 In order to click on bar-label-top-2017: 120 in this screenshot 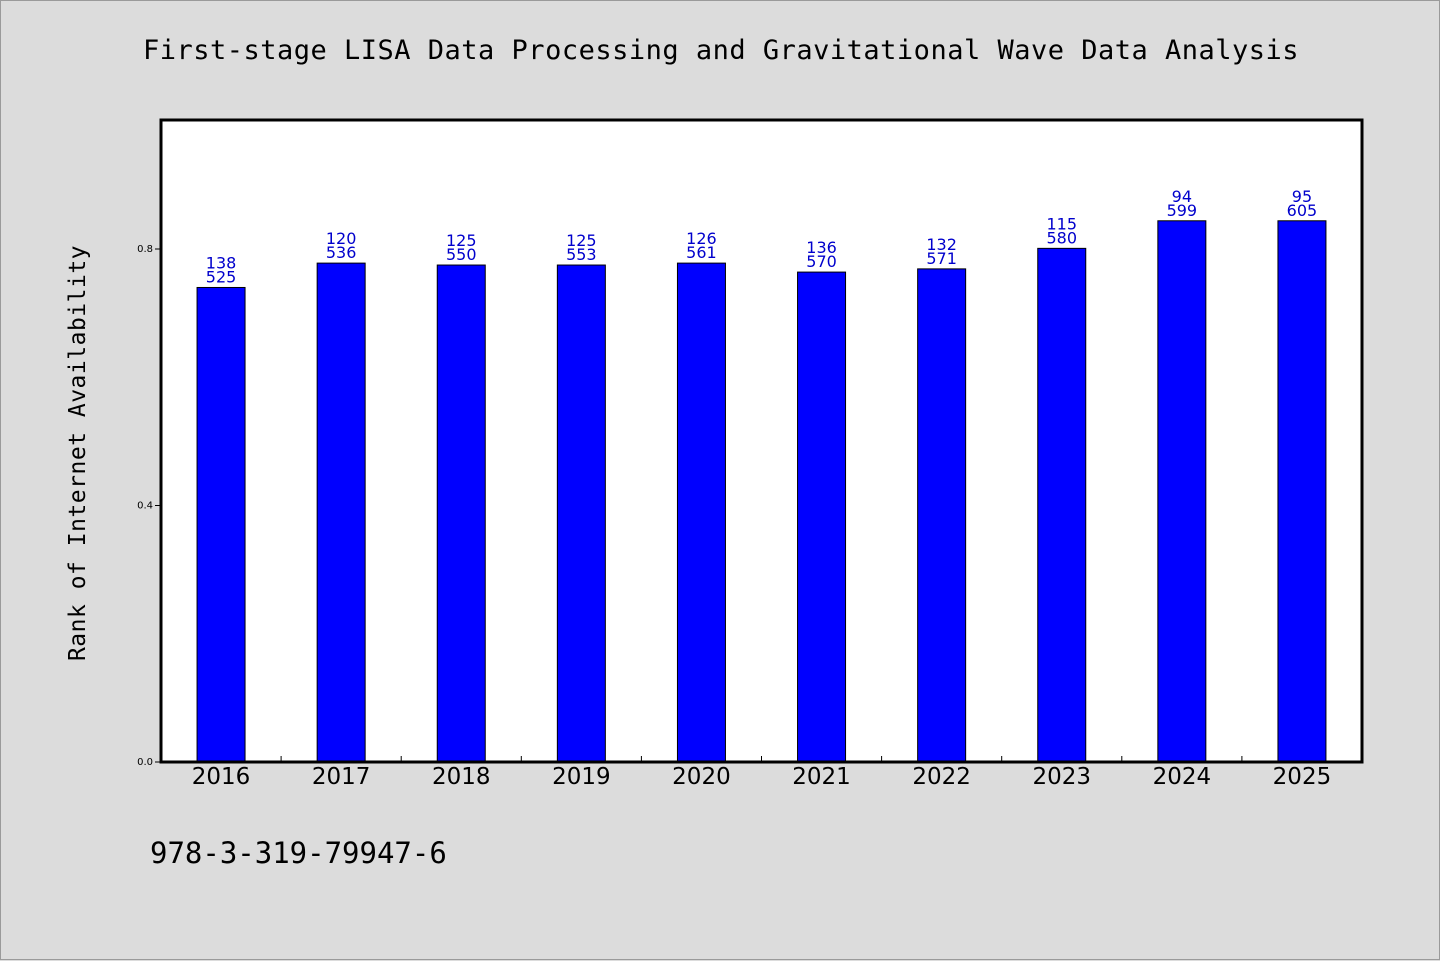, I will do `click(341, 238)`.